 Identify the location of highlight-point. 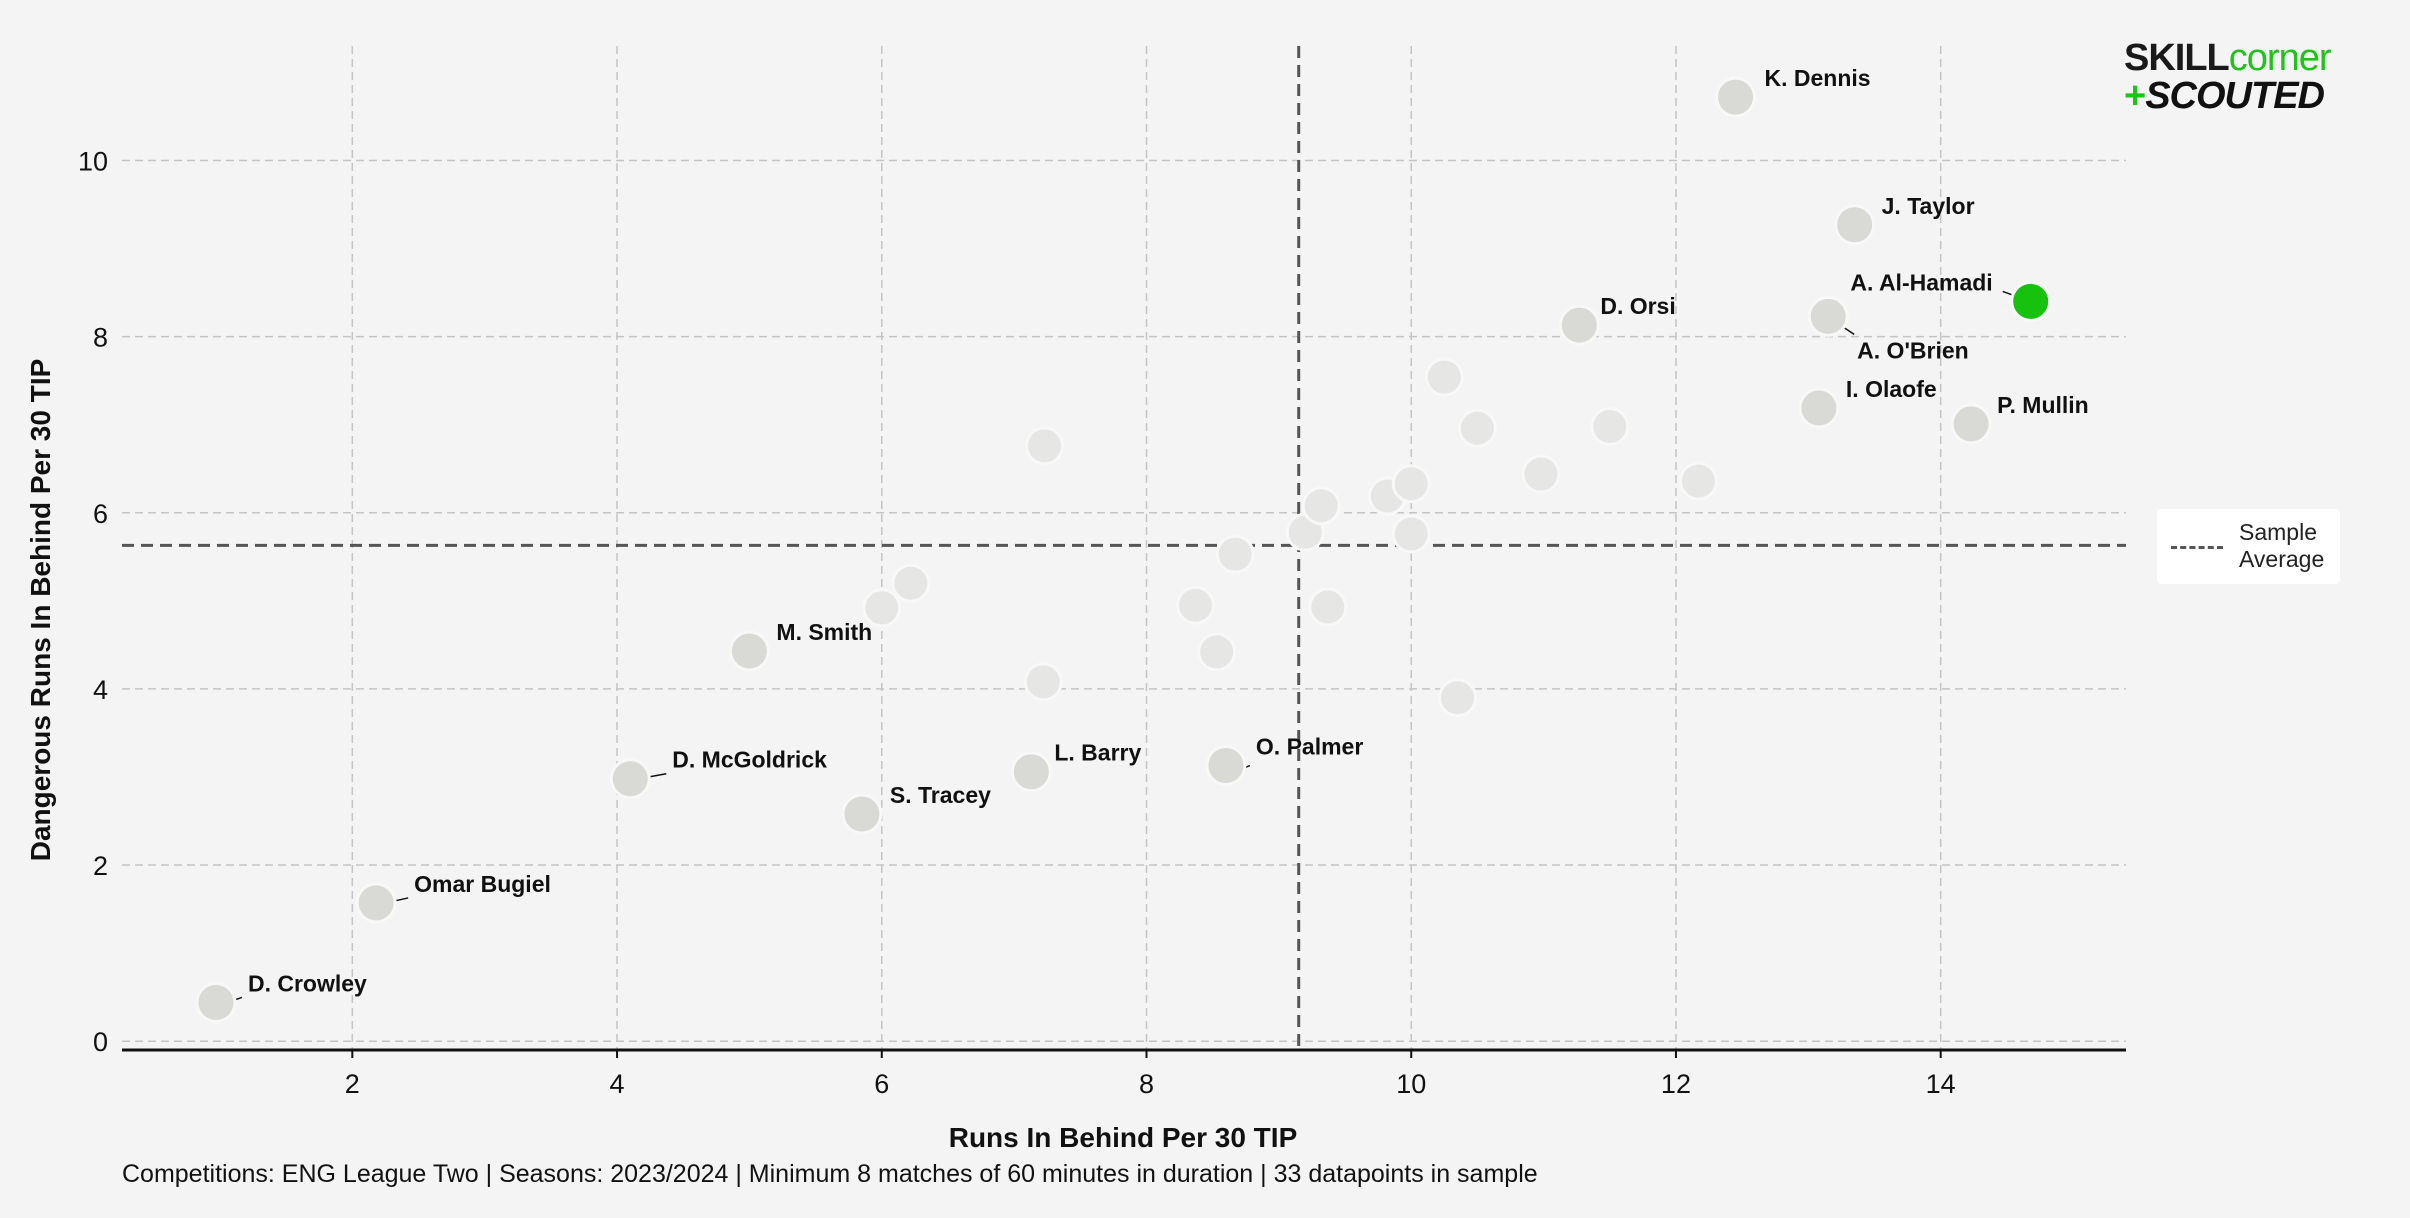
(2031, 301).